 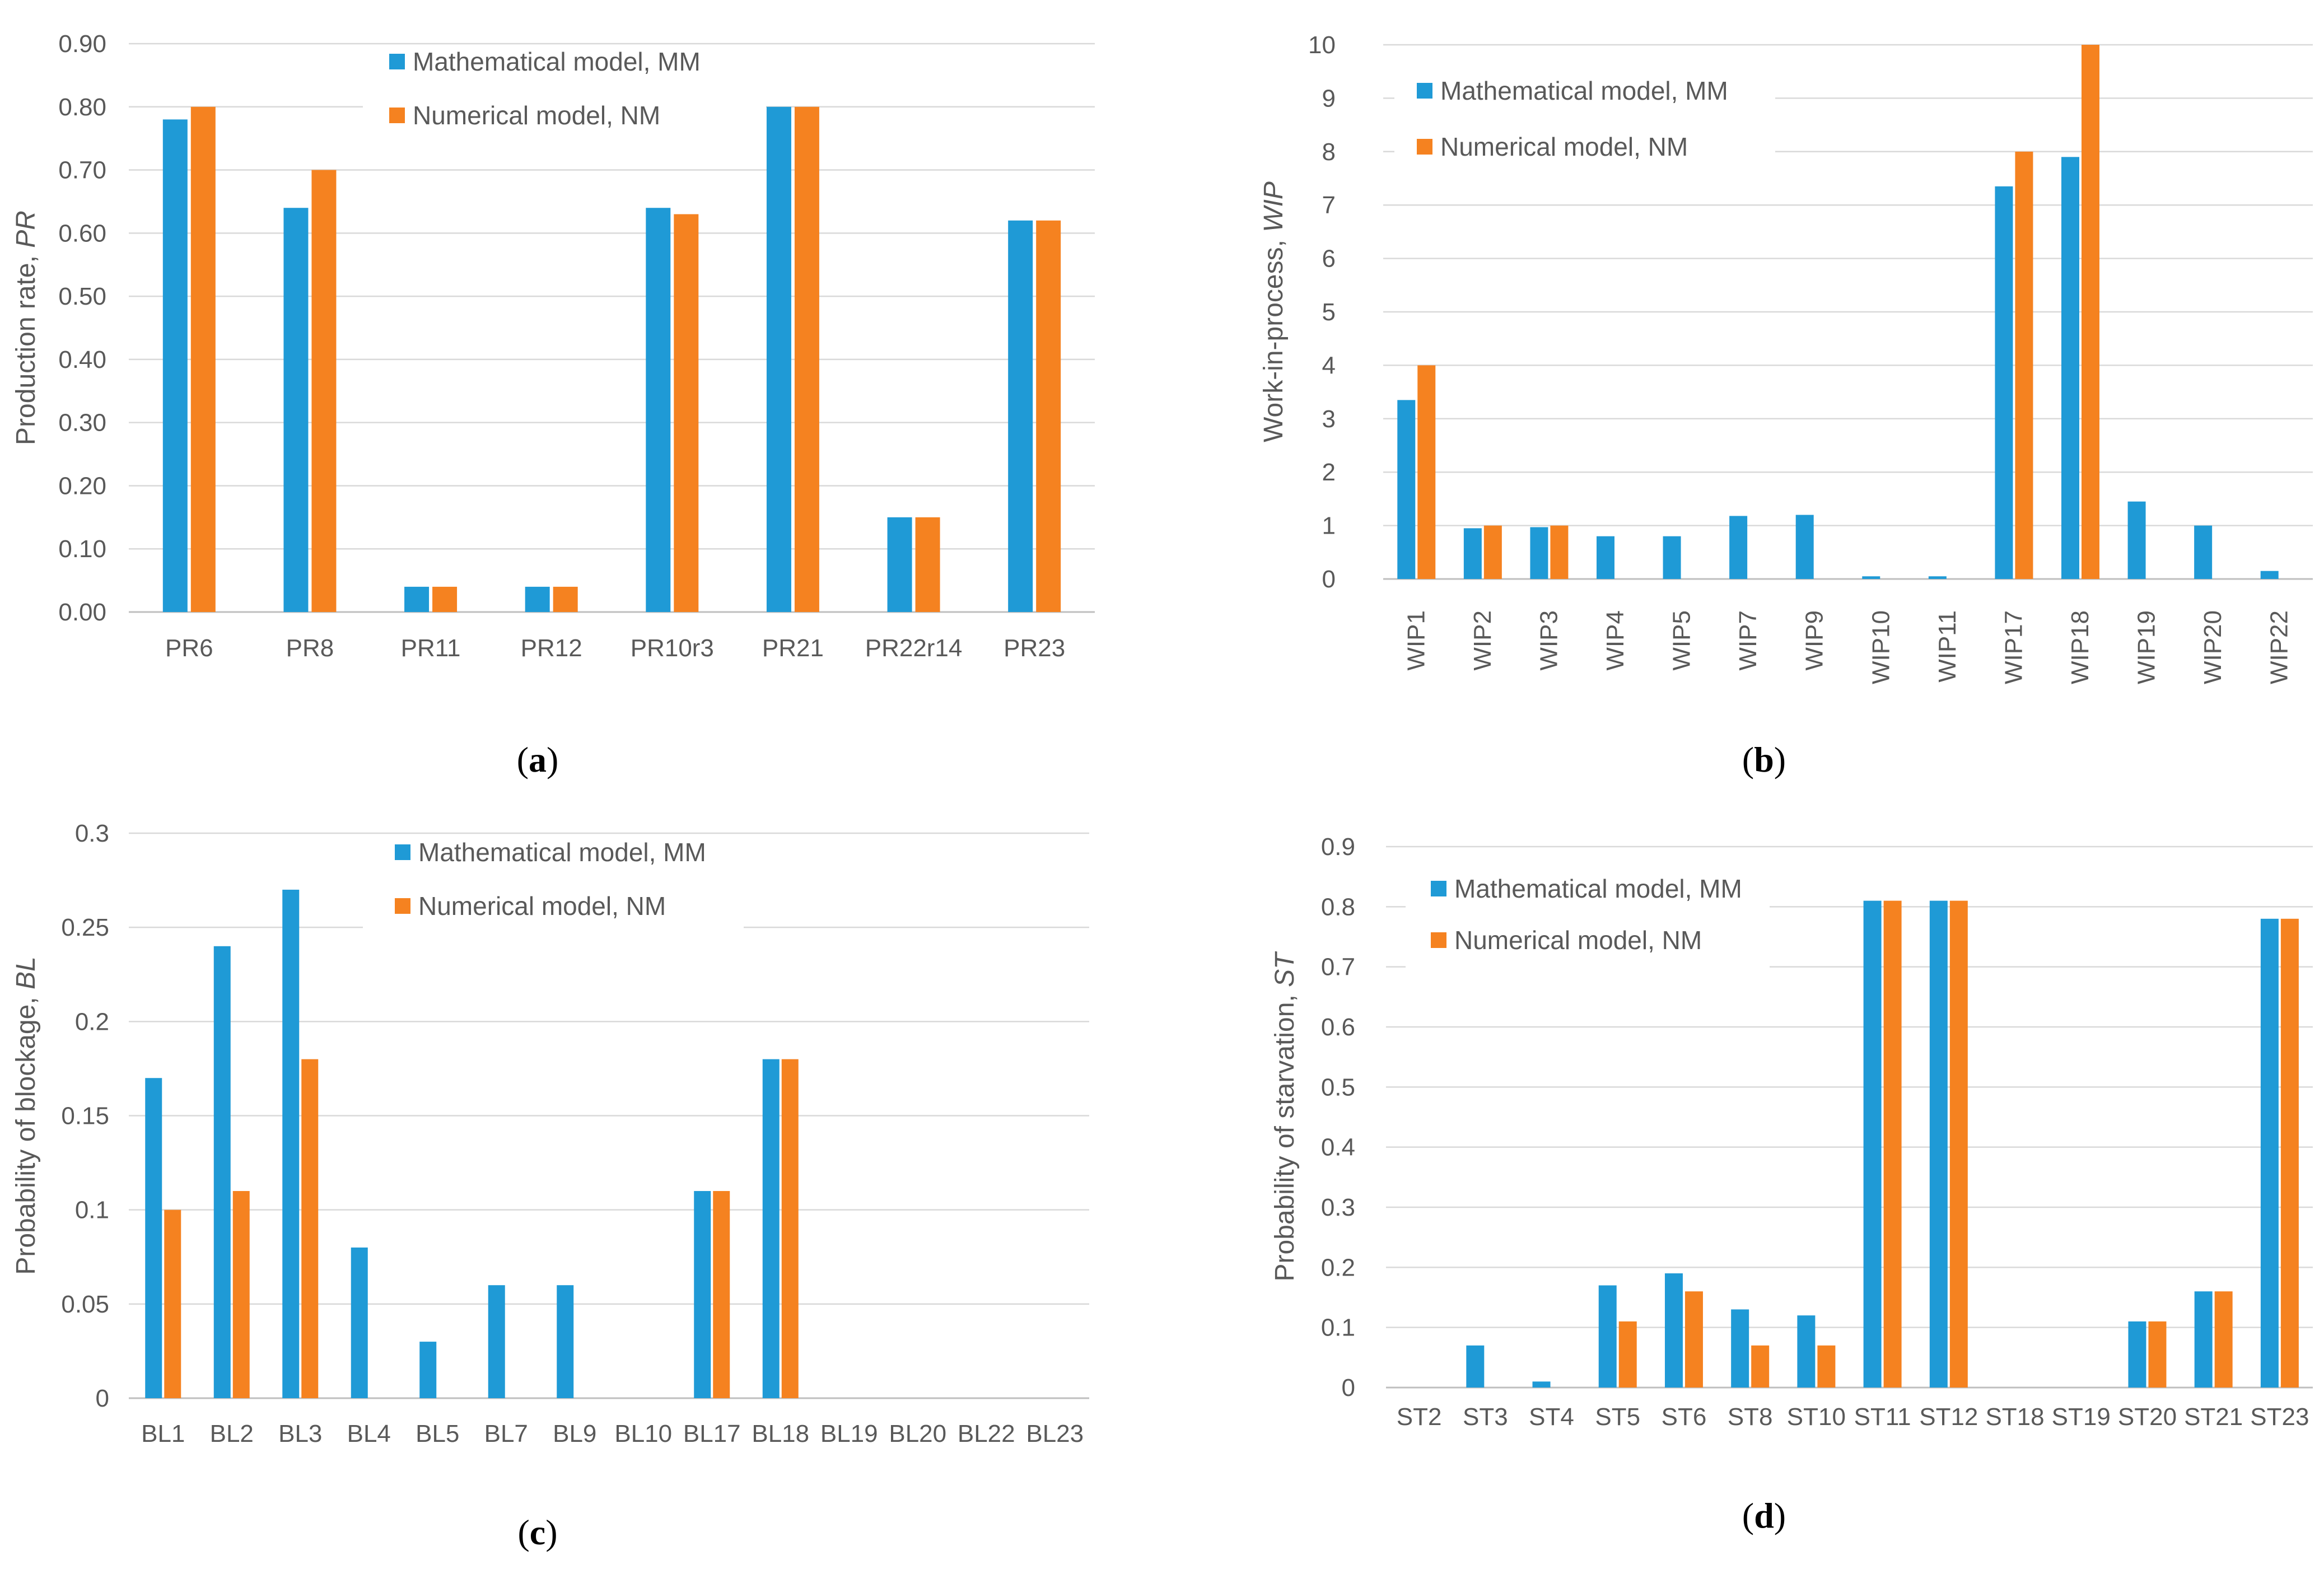 What do you see at coordinates (2070, 368) in the screenshot?
I see `bar-mm-WIP18` at bounding box center [2070, 368].